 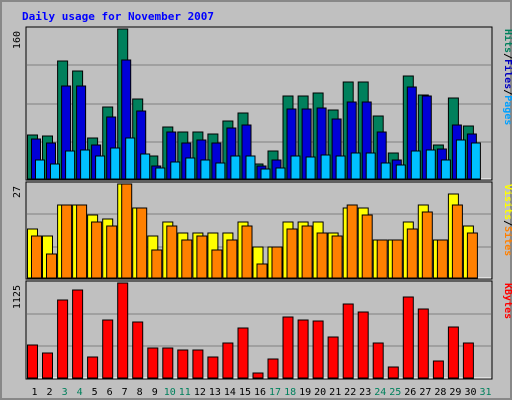 What do you see at coordinates (507, 74) in the screenshot?
I see `legend-files: Files` at bounding box center [507, 74].